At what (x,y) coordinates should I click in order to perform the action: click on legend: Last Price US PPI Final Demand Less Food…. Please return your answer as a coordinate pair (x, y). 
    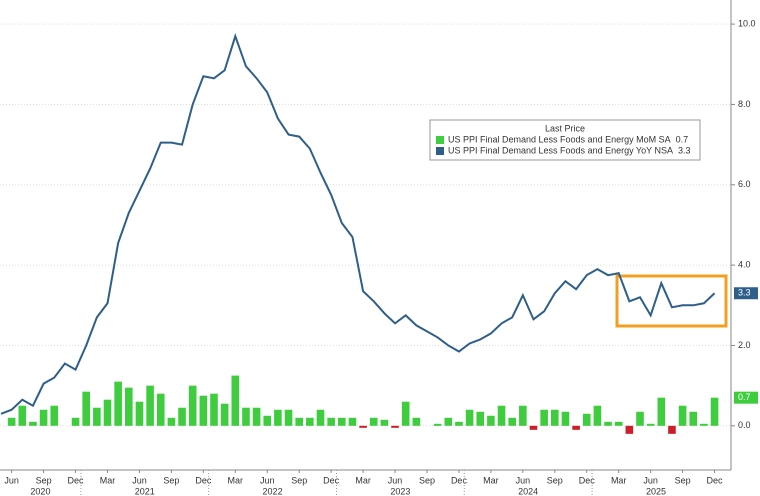
    Looking at the image, I should click on (565, 140).